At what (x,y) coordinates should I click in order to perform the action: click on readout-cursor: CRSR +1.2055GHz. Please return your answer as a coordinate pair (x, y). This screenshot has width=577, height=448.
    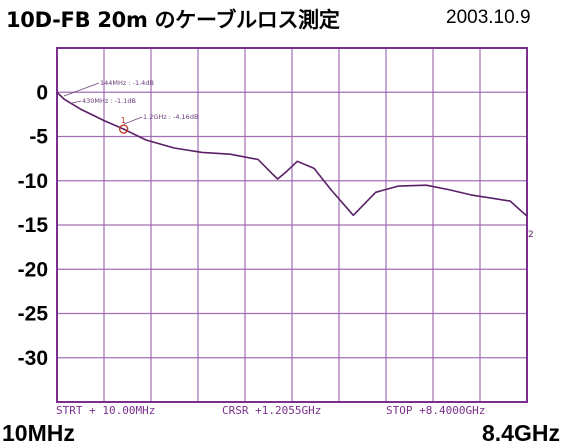
    Looking at the image, I should click on (271, 410).